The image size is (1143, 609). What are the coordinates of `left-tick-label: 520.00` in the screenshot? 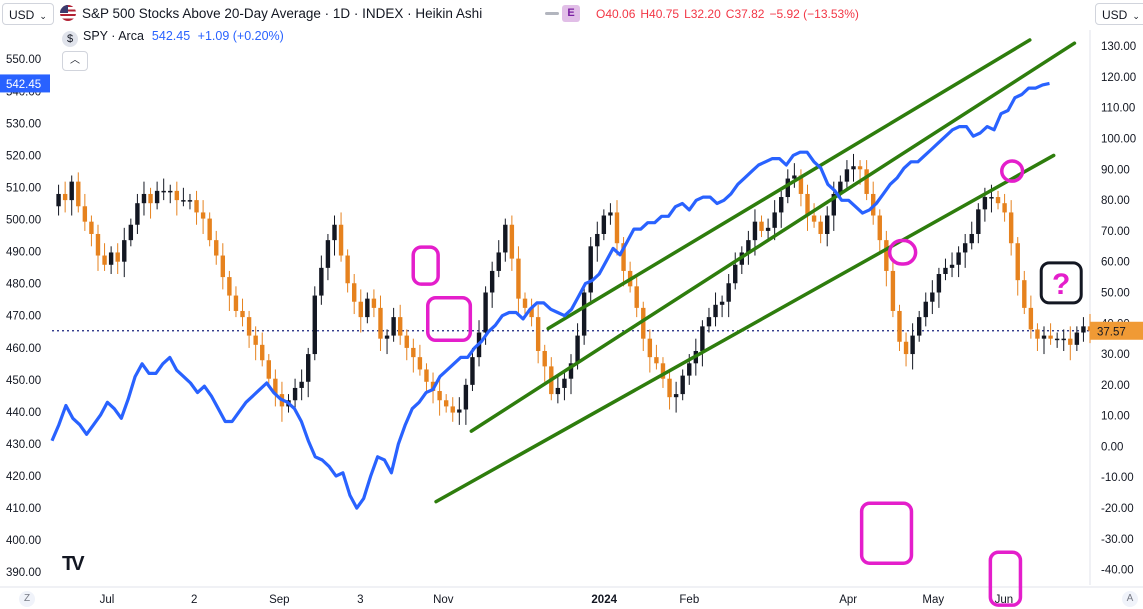 It's located at (23, 156).